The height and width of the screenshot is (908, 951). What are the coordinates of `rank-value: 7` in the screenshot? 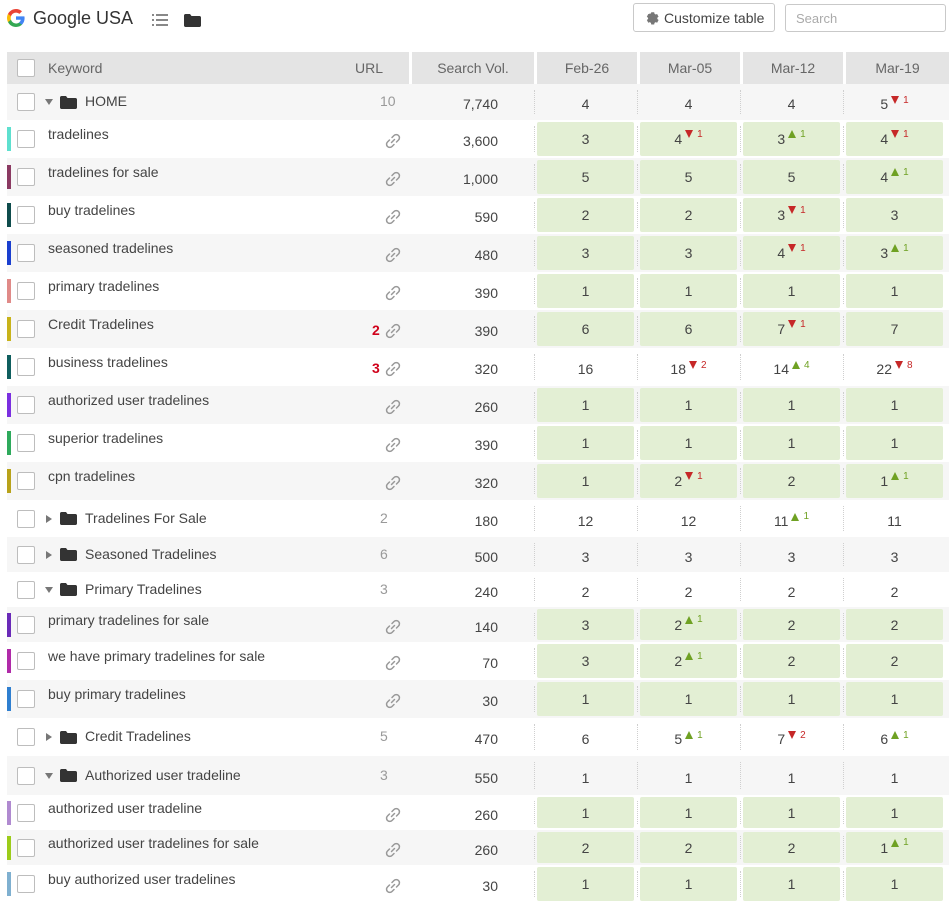 It's located at (894, 329).